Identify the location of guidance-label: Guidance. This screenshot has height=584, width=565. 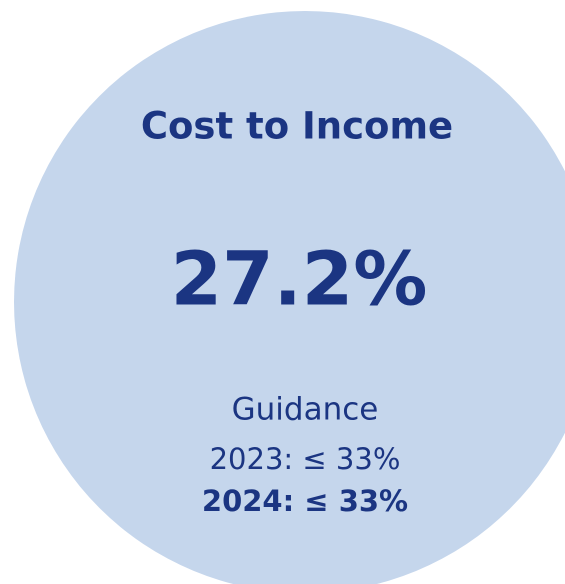
(305, 410).